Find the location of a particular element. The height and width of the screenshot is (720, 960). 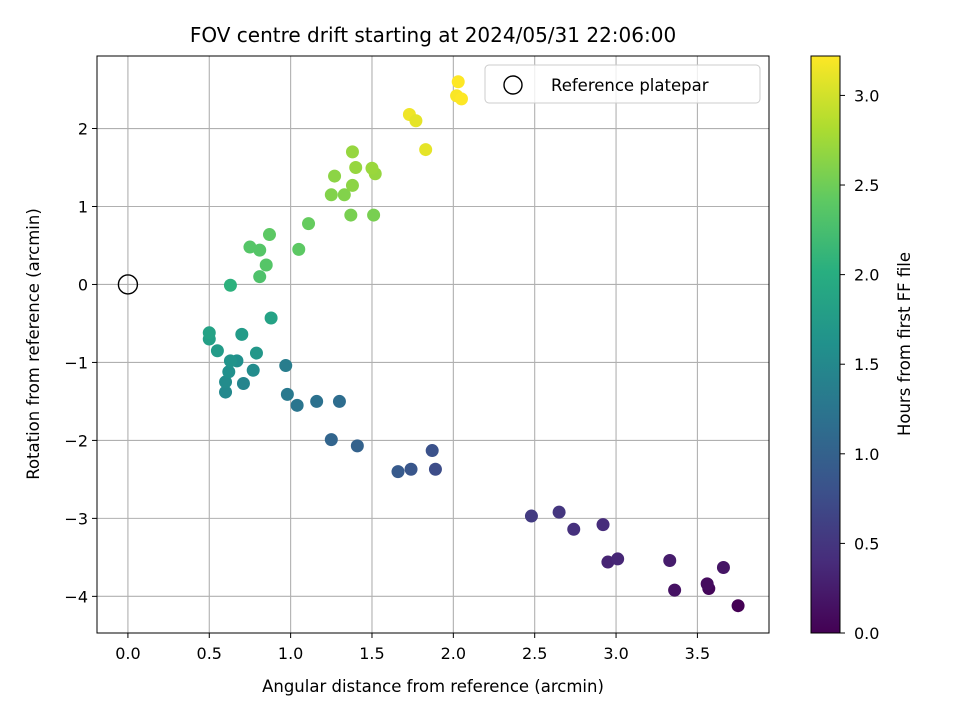

colorbar: 0.0 0.5 1.0 1.5 2.0 2.5 3.0 is located at coordinates (844, 349).